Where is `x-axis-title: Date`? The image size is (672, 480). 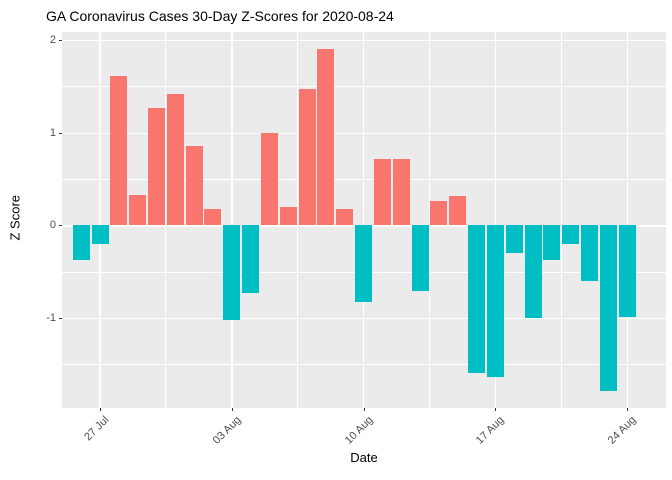
x-axis-title: Date is located at coordinates (364, 457).